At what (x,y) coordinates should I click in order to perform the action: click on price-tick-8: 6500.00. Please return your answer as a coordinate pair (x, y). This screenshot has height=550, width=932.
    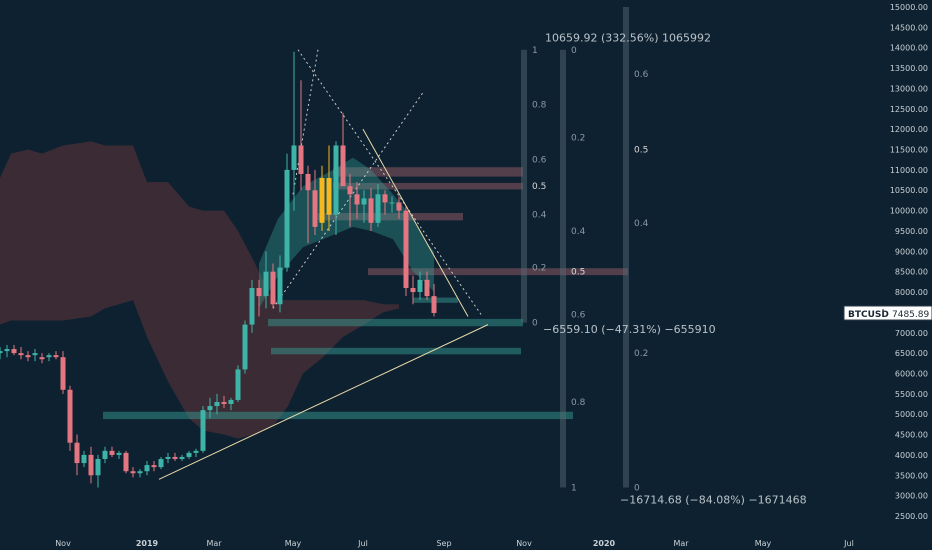
    Looking at the image, I should click on (911, 353).